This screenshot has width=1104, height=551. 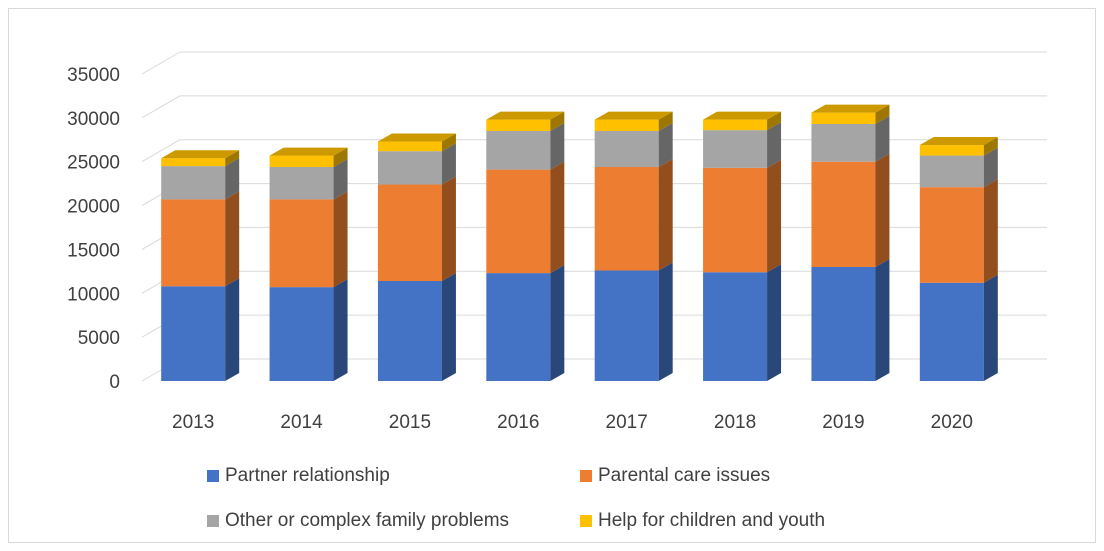 I want to click on legend-item-parental-care-issues: Parental care issues, so click(x=675, y=476).